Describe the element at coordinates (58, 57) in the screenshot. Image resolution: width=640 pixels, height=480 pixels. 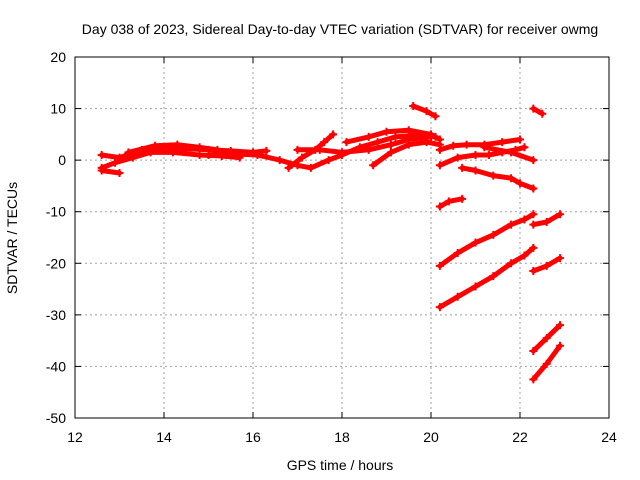
I see `y-tick-label: 20` at that location.